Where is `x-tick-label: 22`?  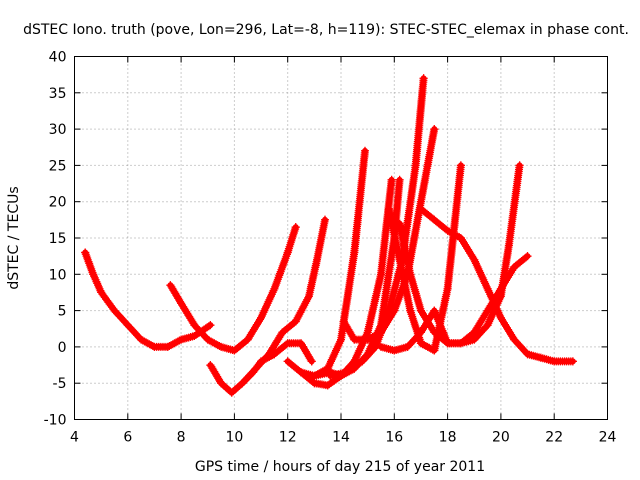 x-tick-label: 22 is located at coordinates (554, 438).